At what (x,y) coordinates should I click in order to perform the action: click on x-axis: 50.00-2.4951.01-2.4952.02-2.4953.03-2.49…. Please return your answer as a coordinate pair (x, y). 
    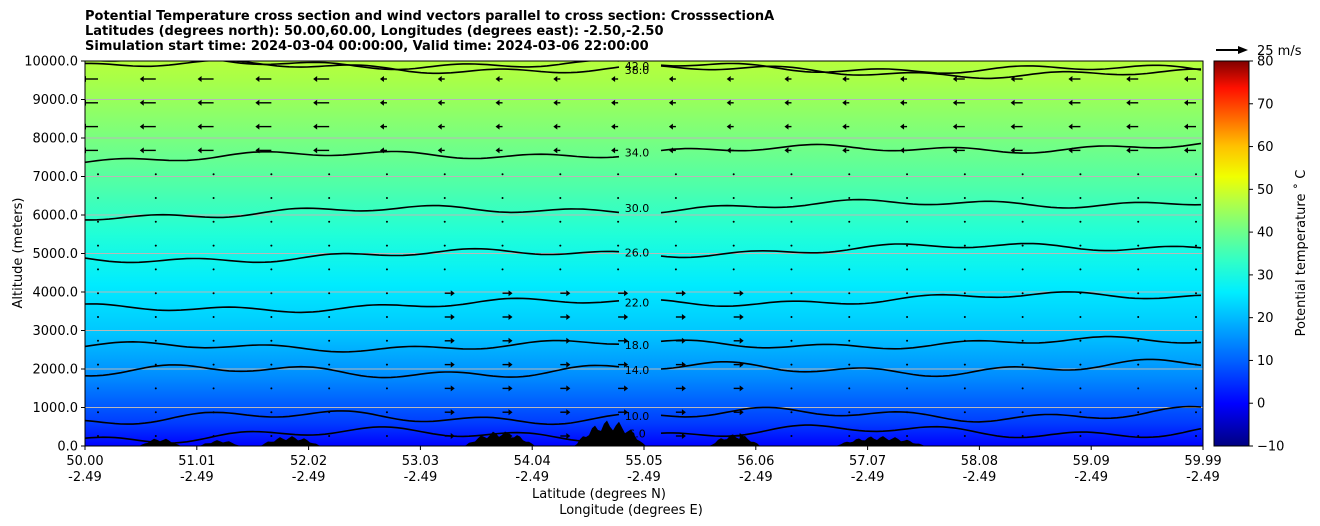
    Looking at the image, I should click on (644, 465).